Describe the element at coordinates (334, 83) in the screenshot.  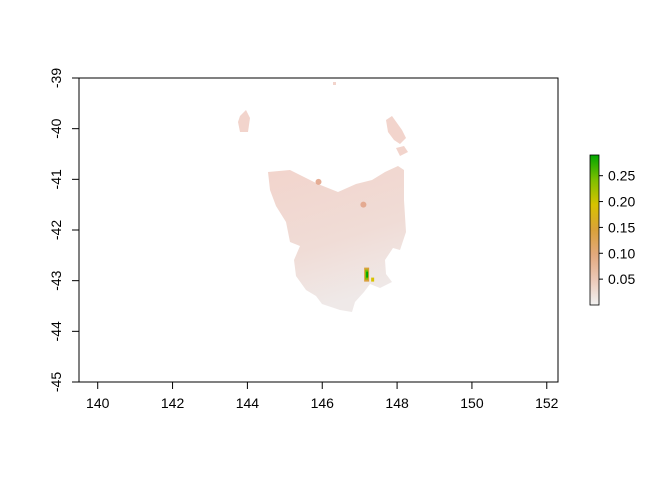
I see `small-island` at that location.